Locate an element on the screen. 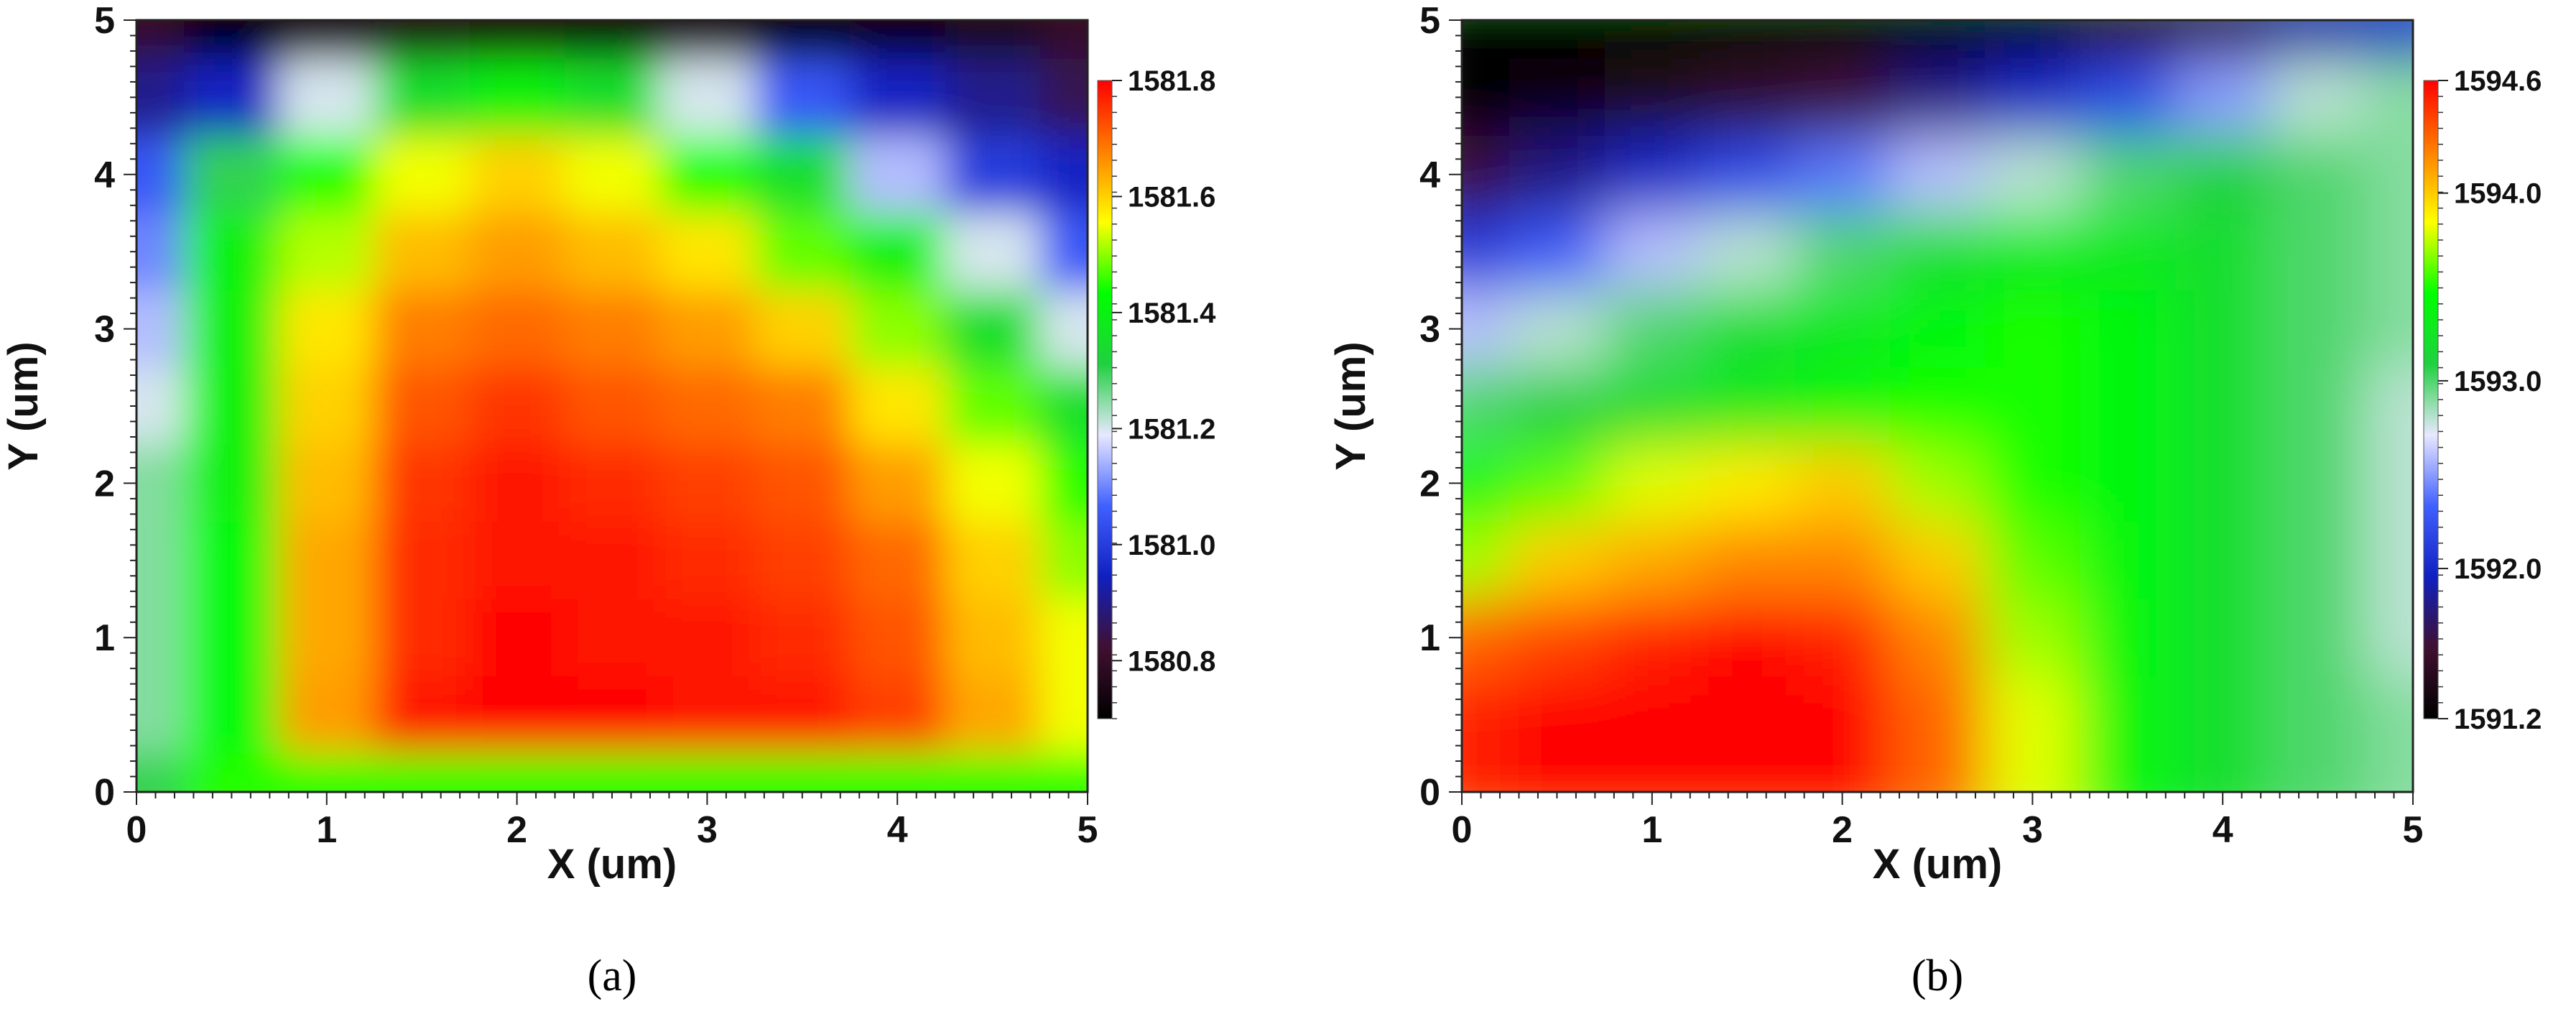 This screenshot has height=1009, width=2576. y-axis-title-a: Y (um) is located at coordinates (23, 406).